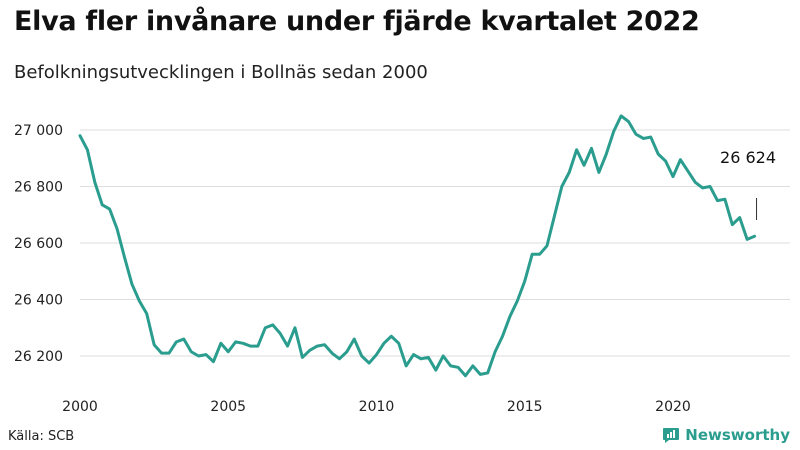 Image resolution: width=800 pixels, height=450 pixels. What do you see at coordinates (80, 407) in the screenshot?
I see `x-tick-label: 2000` at bounding box center [80, 407].